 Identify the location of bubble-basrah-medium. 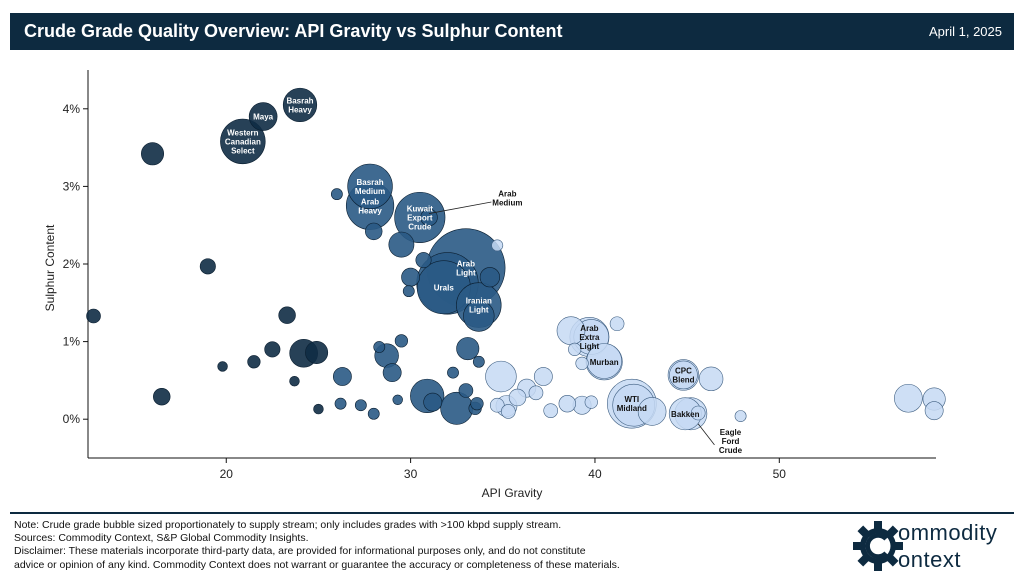
(370, 186).